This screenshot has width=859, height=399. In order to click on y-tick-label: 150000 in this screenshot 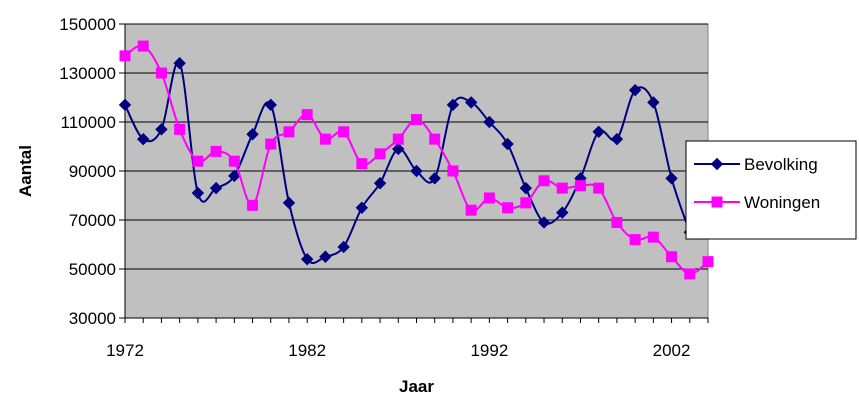, I will do `click(87, 24)`.